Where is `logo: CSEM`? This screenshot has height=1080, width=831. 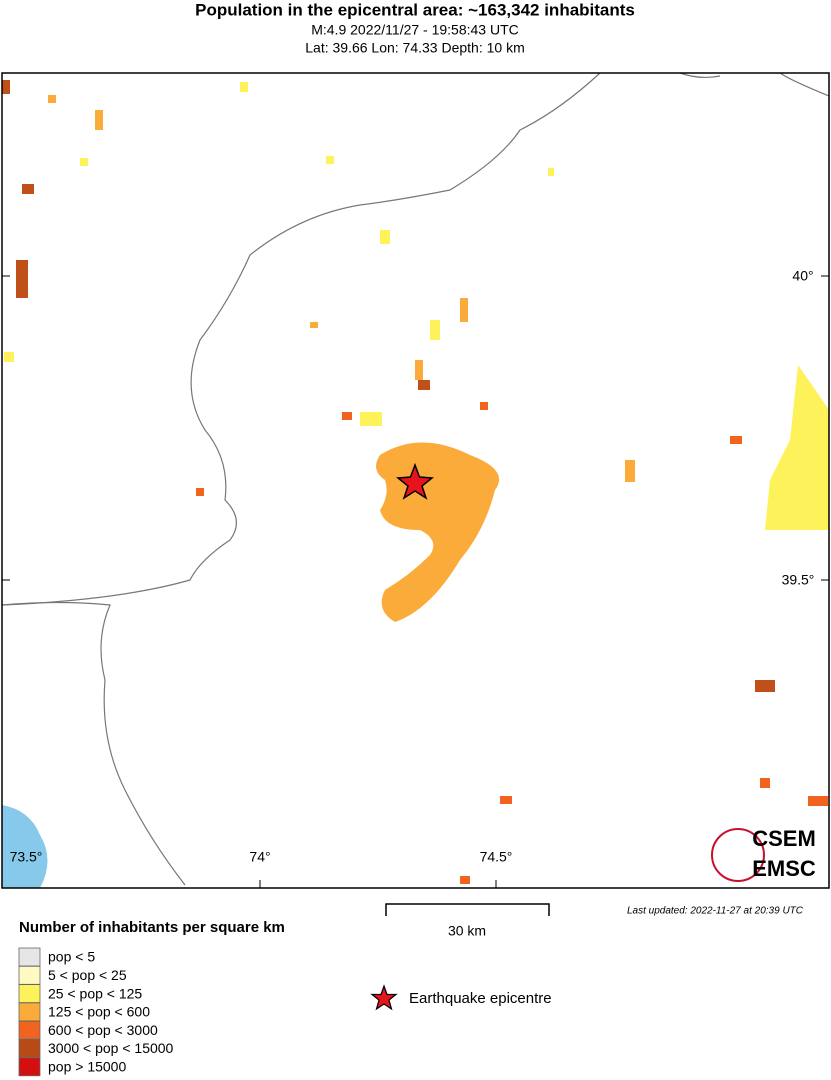
logo: CSEM is located at coordinates (784, 838).